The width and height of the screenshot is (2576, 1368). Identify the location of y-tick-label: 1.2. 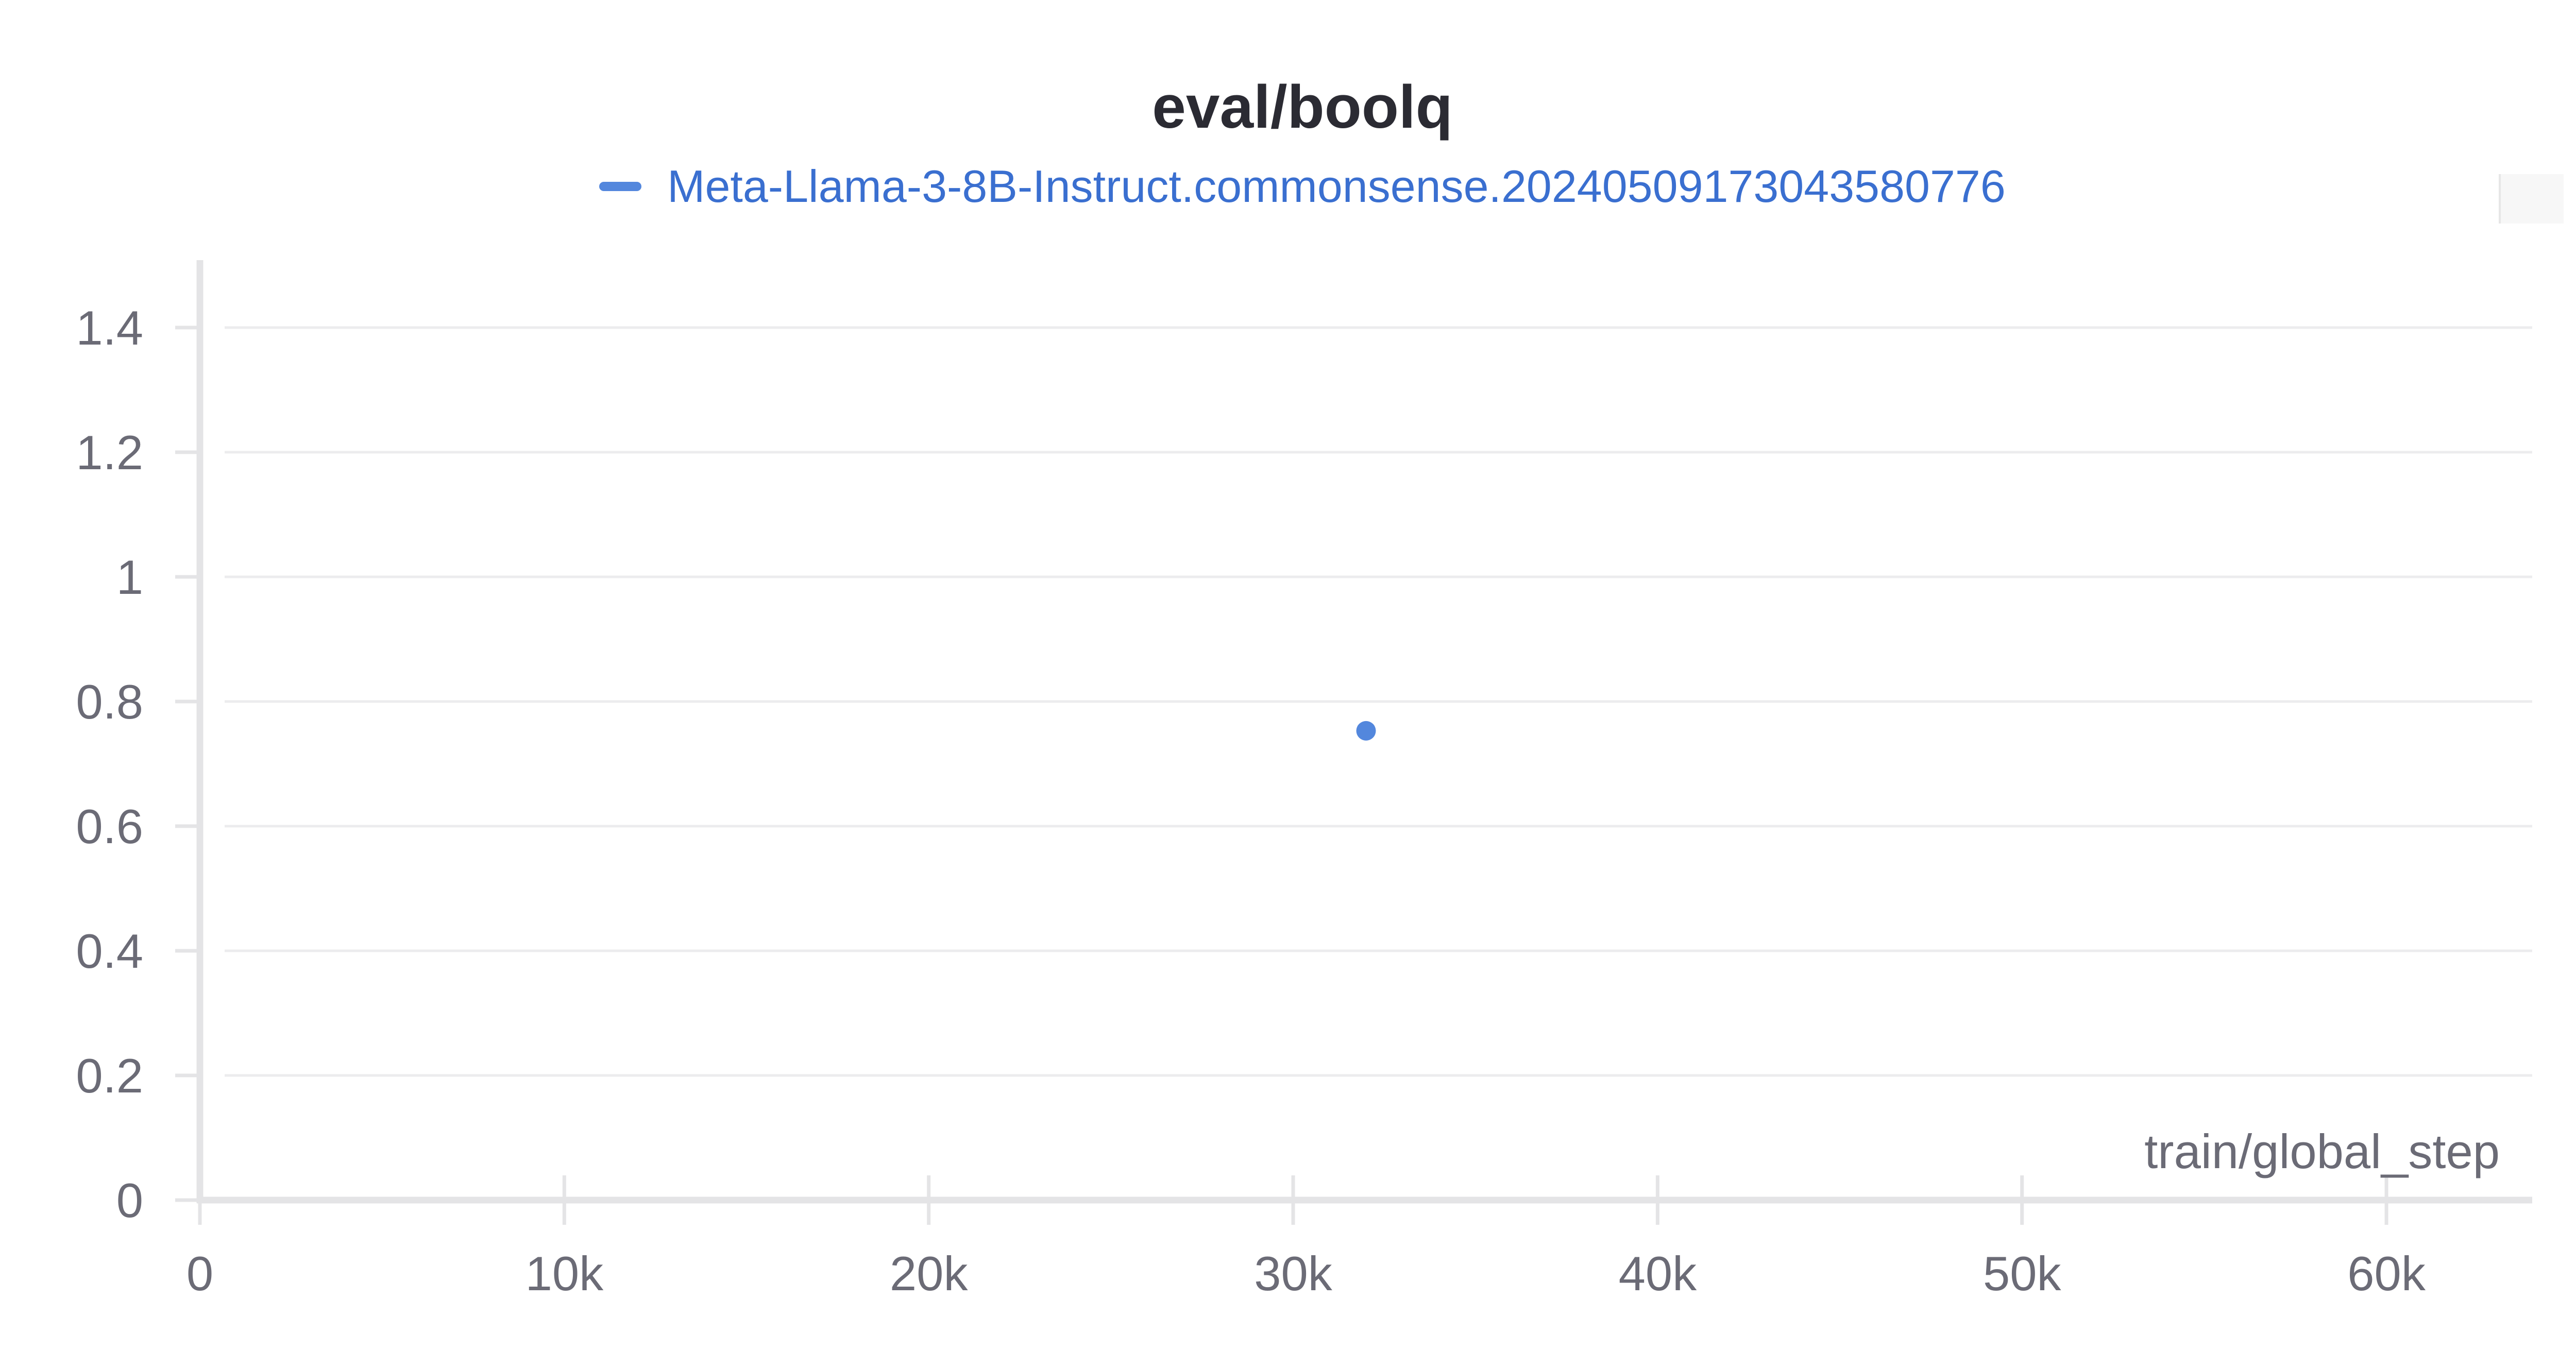
(109, 452).